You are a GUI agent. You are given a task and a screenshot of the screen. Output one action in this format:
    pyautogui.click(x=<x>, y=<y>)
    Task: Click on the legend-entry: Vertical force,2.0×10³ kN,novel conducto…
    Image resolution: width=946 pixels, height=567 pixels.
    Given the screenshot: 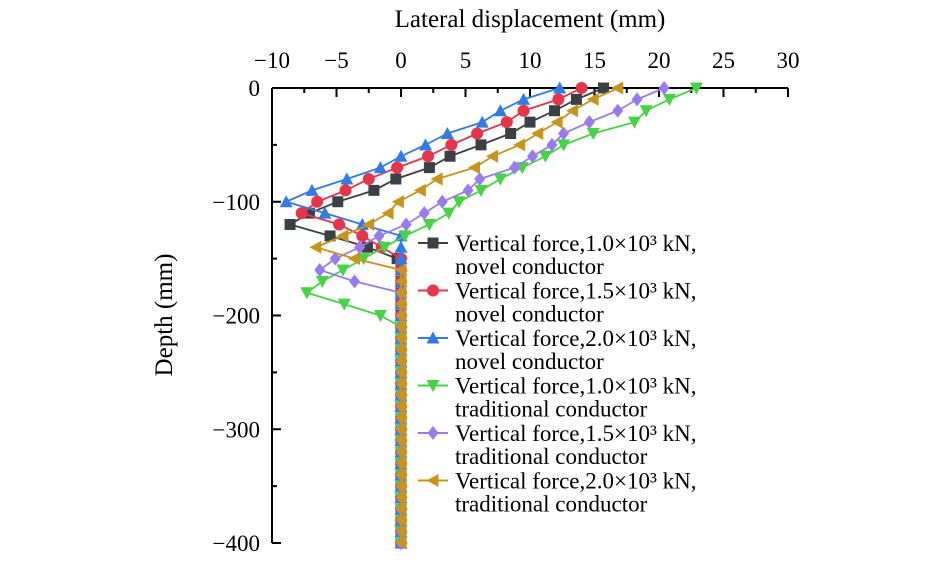 What is the action you would take?
    pyautogui.click(x=557, y=351)
    